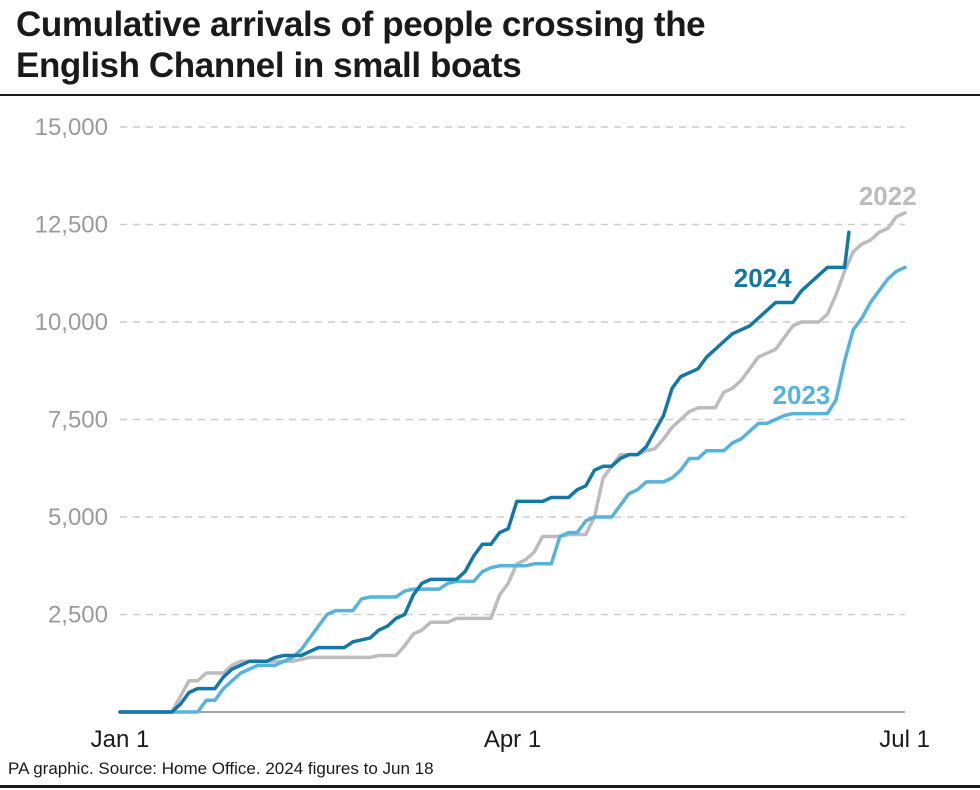 The height and width of the screenshot is (790, 980). I want to click on y-tick-label: 5,000, so click(78, 517).